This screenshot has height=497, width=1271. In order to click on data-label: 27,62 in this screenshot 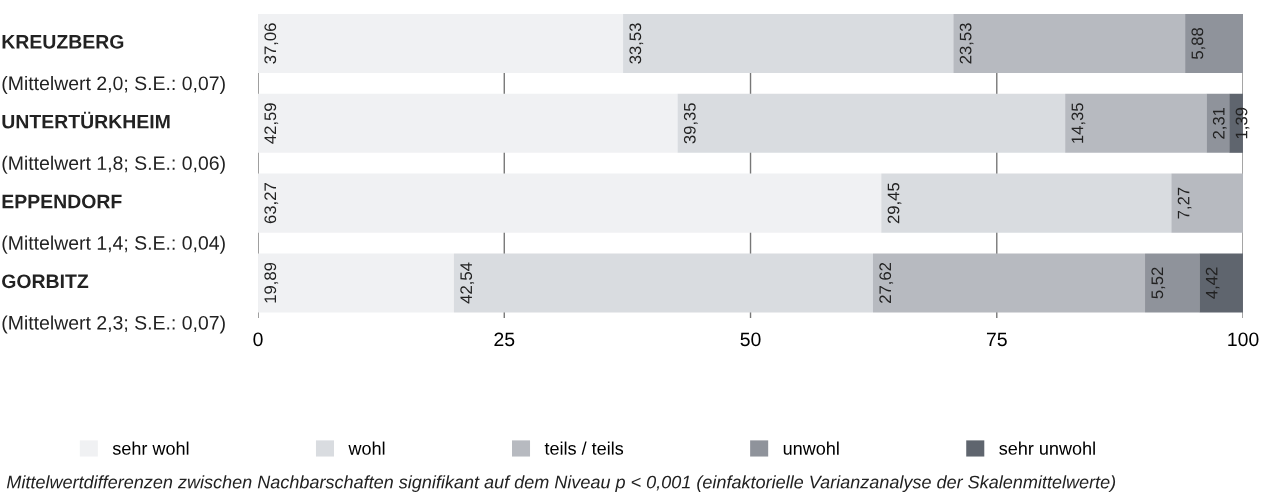, I will do `click(886, 282)`.